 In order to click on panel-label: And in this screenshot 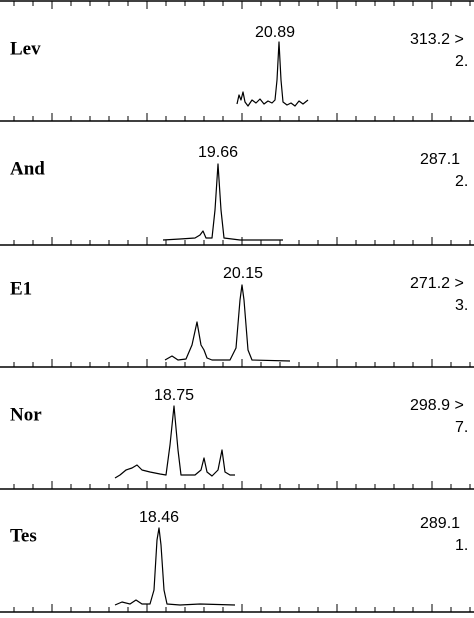, I will do `click(27, 168)`.